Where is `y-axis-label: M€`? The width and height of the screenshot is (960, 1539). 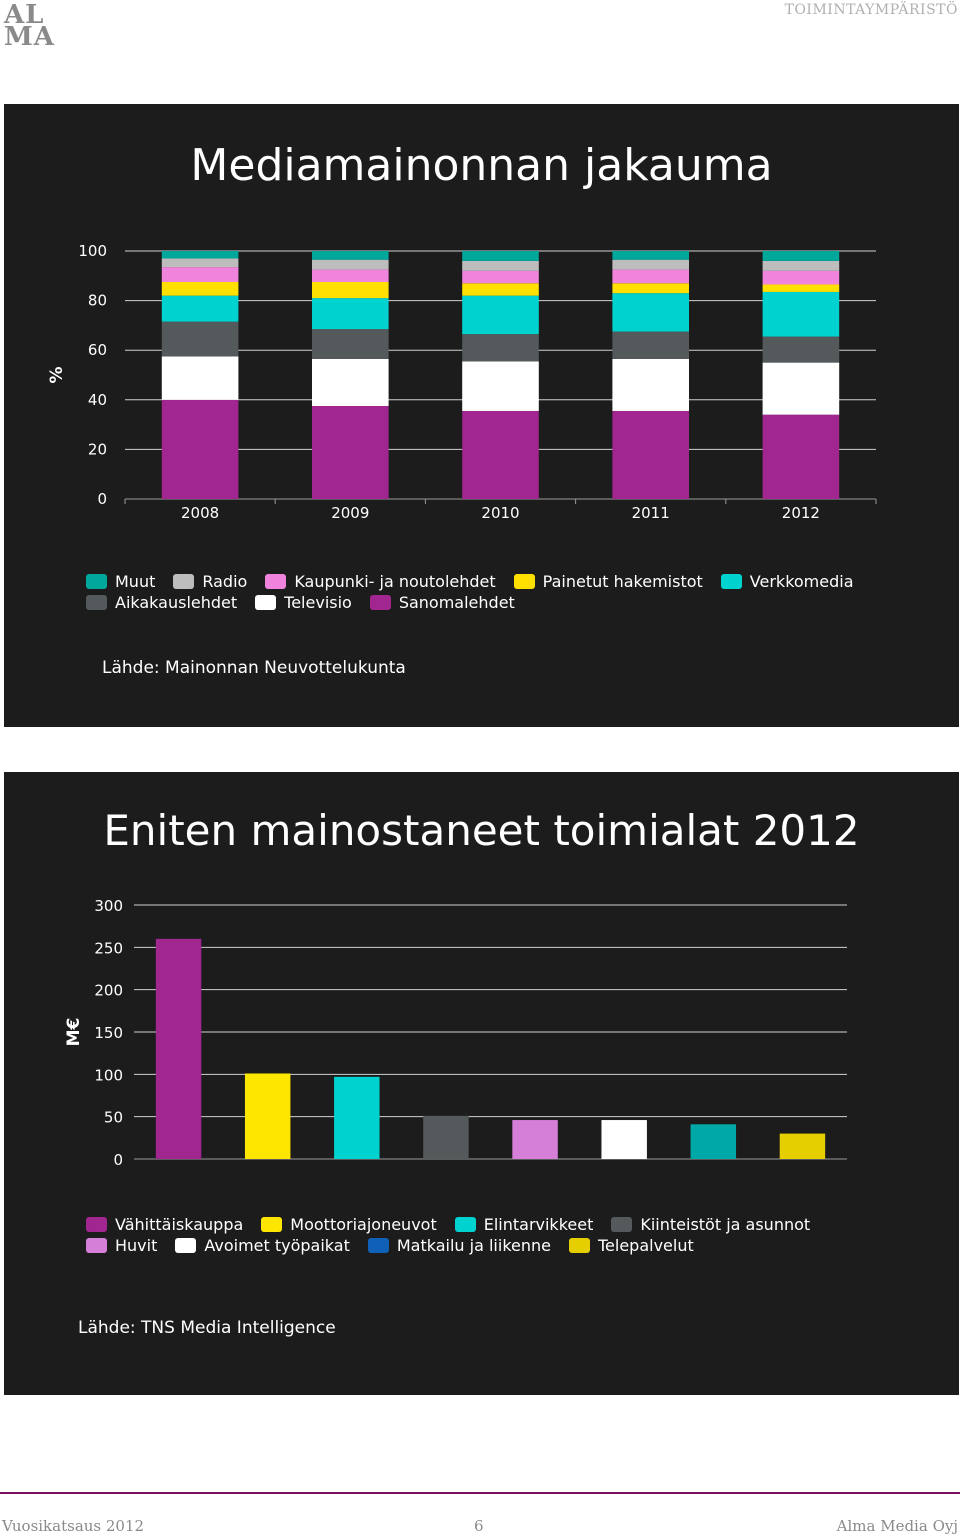
y-axis-label: M€ is located at coordinates (74, 1032).